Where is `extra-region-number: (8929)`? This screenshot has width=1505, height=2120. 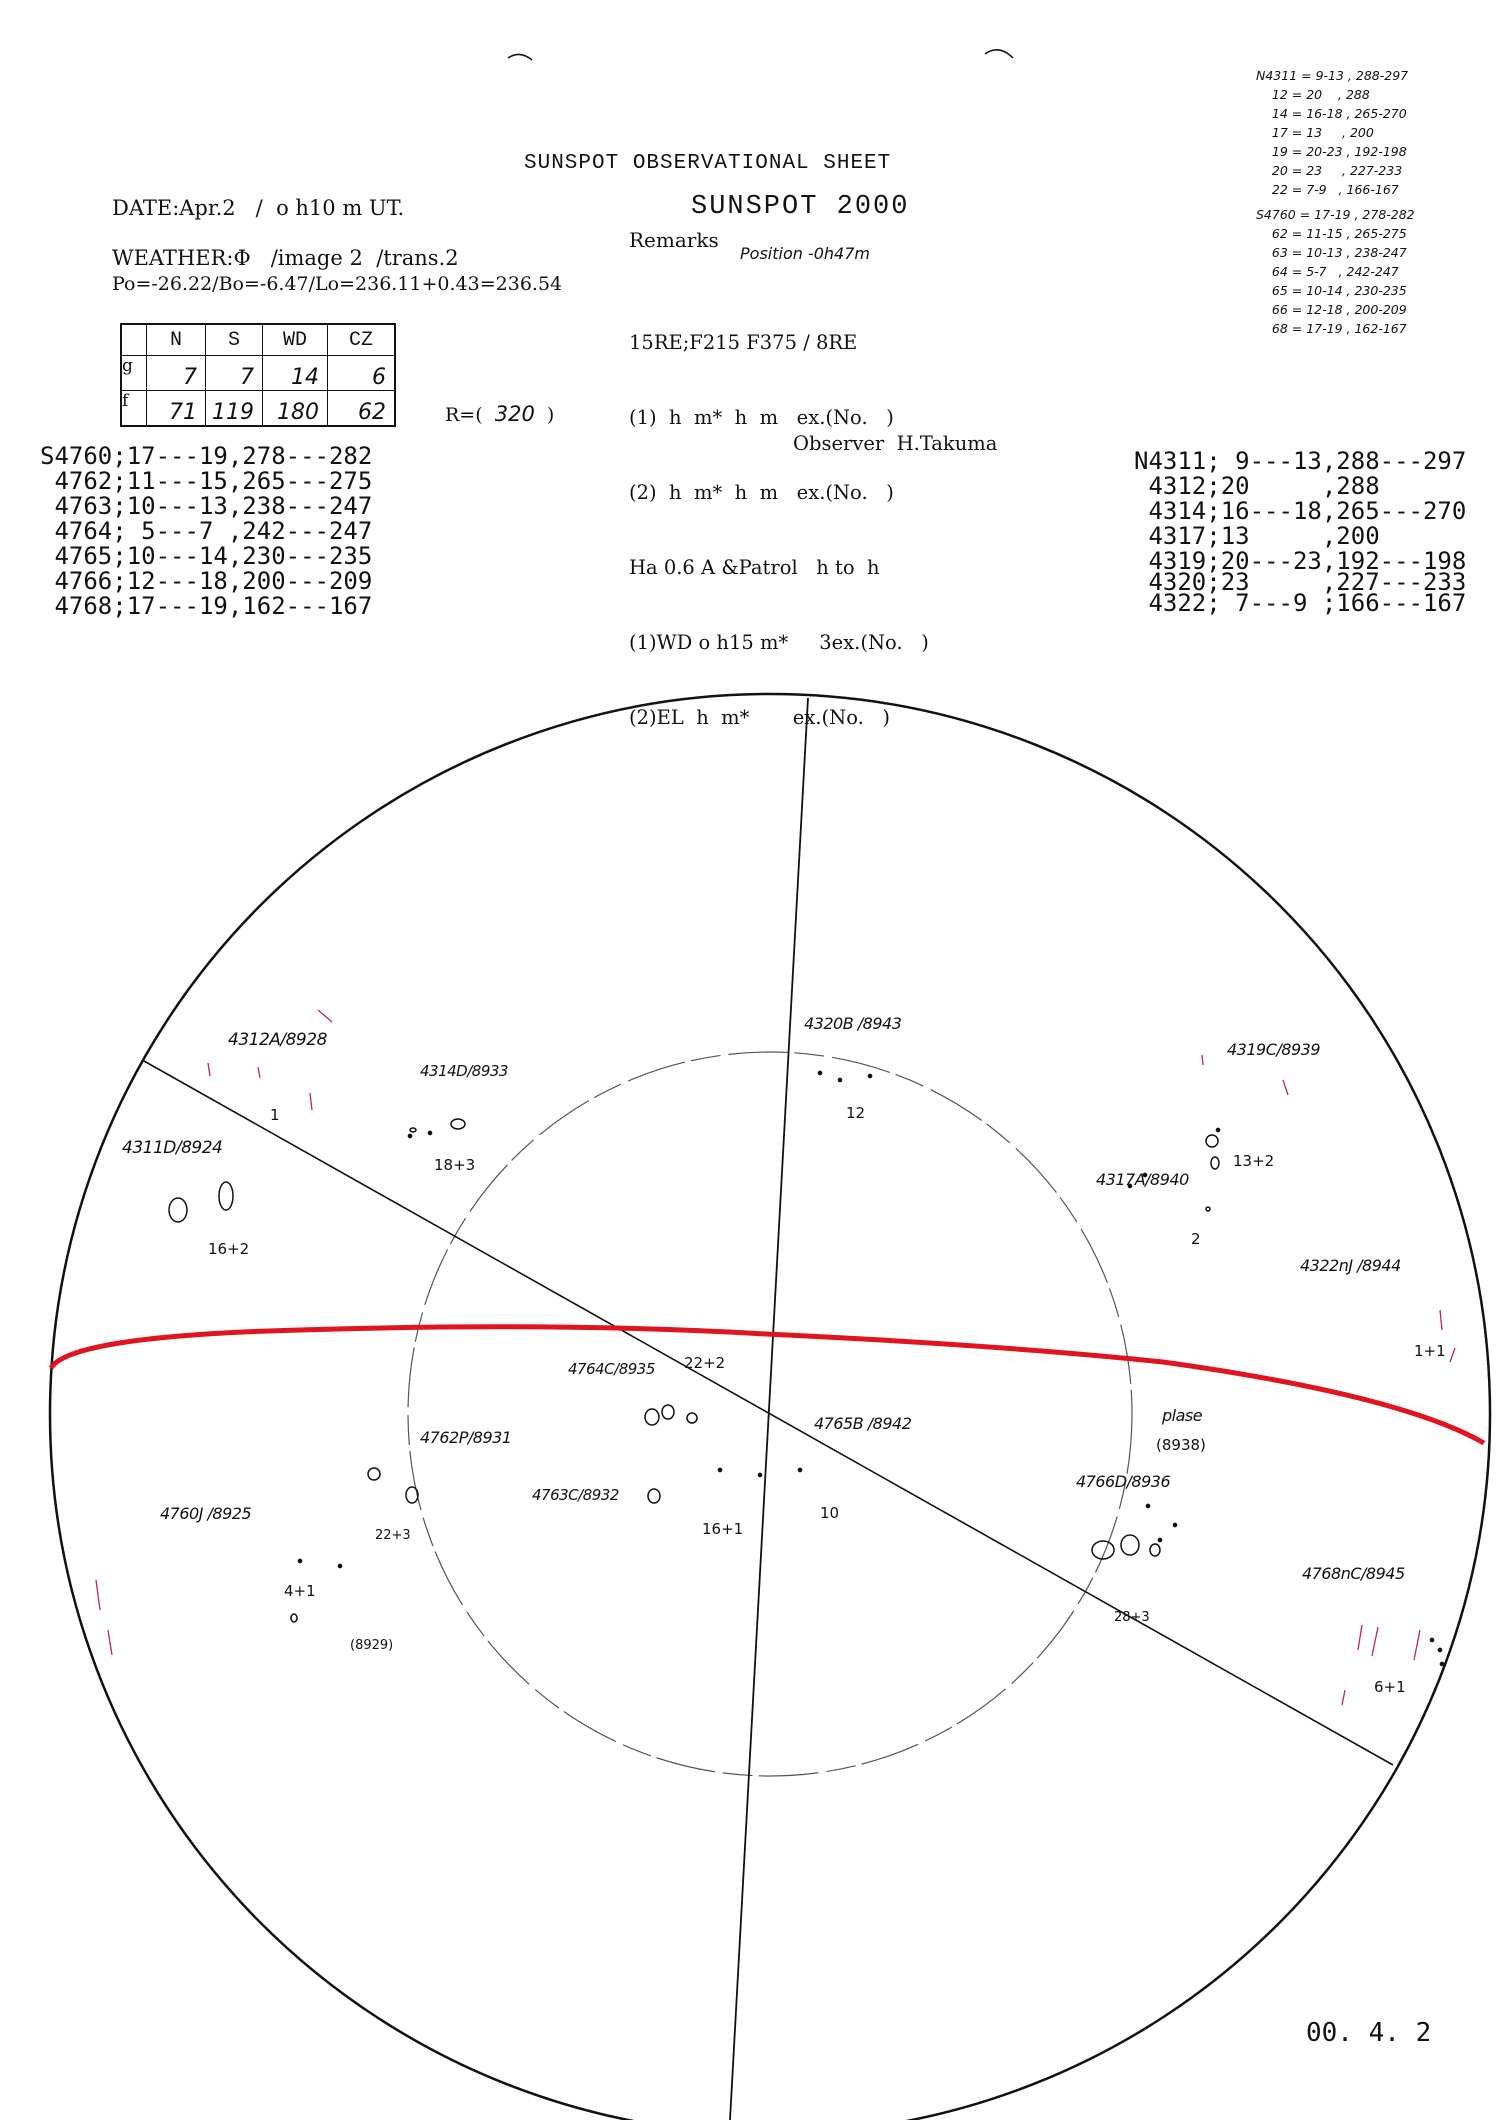 extra-region-number: (8929) is located at coordinates (372, 1645).